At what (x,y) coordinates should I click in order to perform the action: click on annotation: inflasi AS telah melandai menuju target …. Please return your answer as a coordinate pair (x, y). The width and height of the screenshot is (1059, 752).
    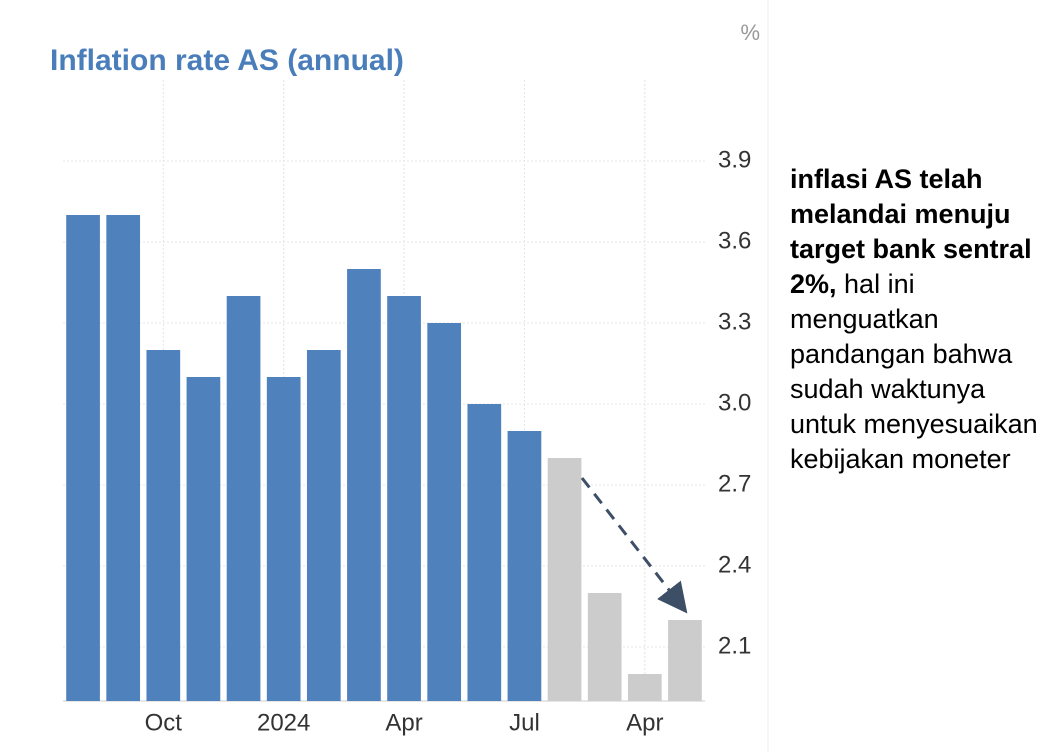
    Looking at the image, I should click on (922, 319).